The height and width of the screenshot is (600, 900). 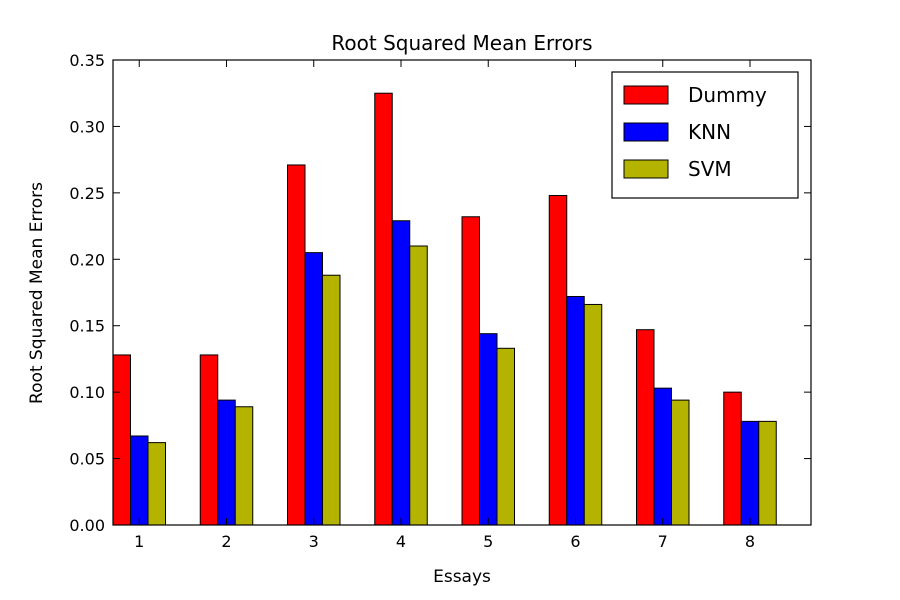 What do you see at coordinates (646, 169) in the screenshot?
I see `legend-swatch-svm` at bounding box center [646, 169].